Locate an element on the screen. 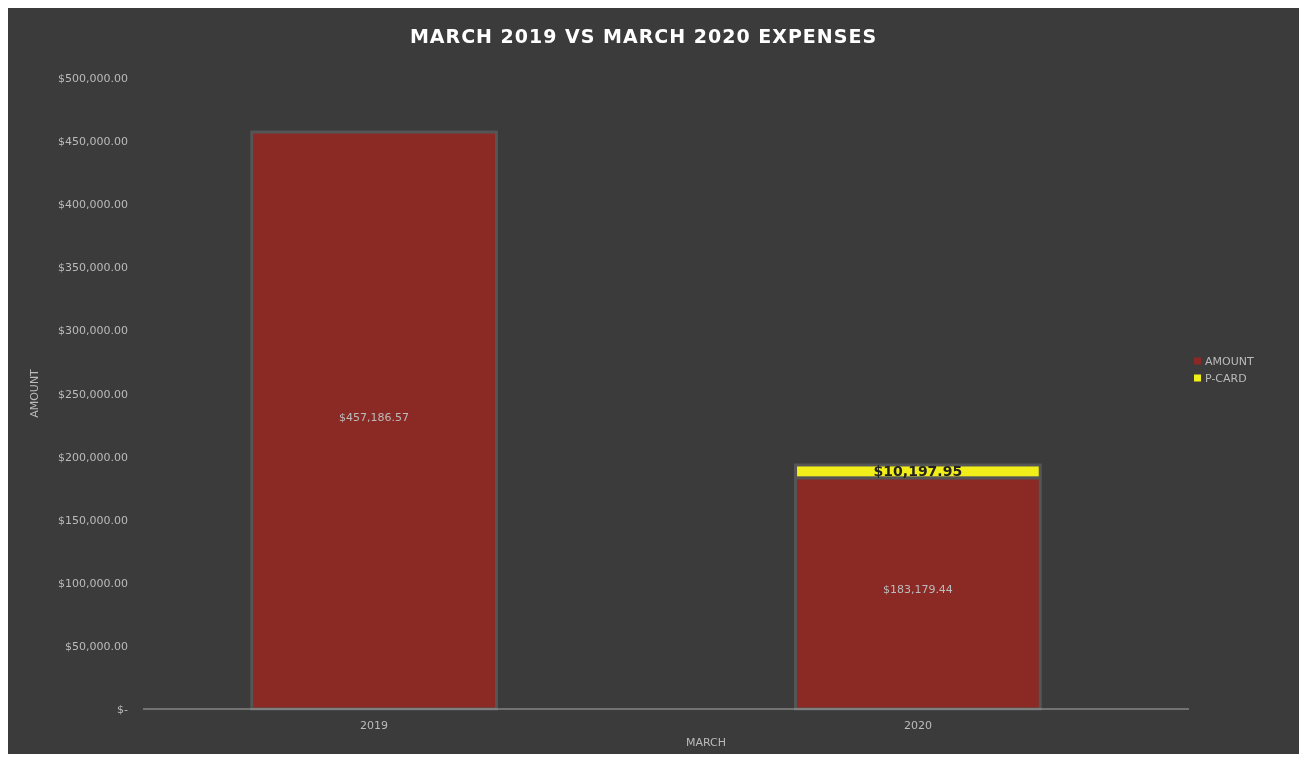 This screenshot has width=1307, height=762. x-tick-label: 2020 is located at coordinates (917, 725).